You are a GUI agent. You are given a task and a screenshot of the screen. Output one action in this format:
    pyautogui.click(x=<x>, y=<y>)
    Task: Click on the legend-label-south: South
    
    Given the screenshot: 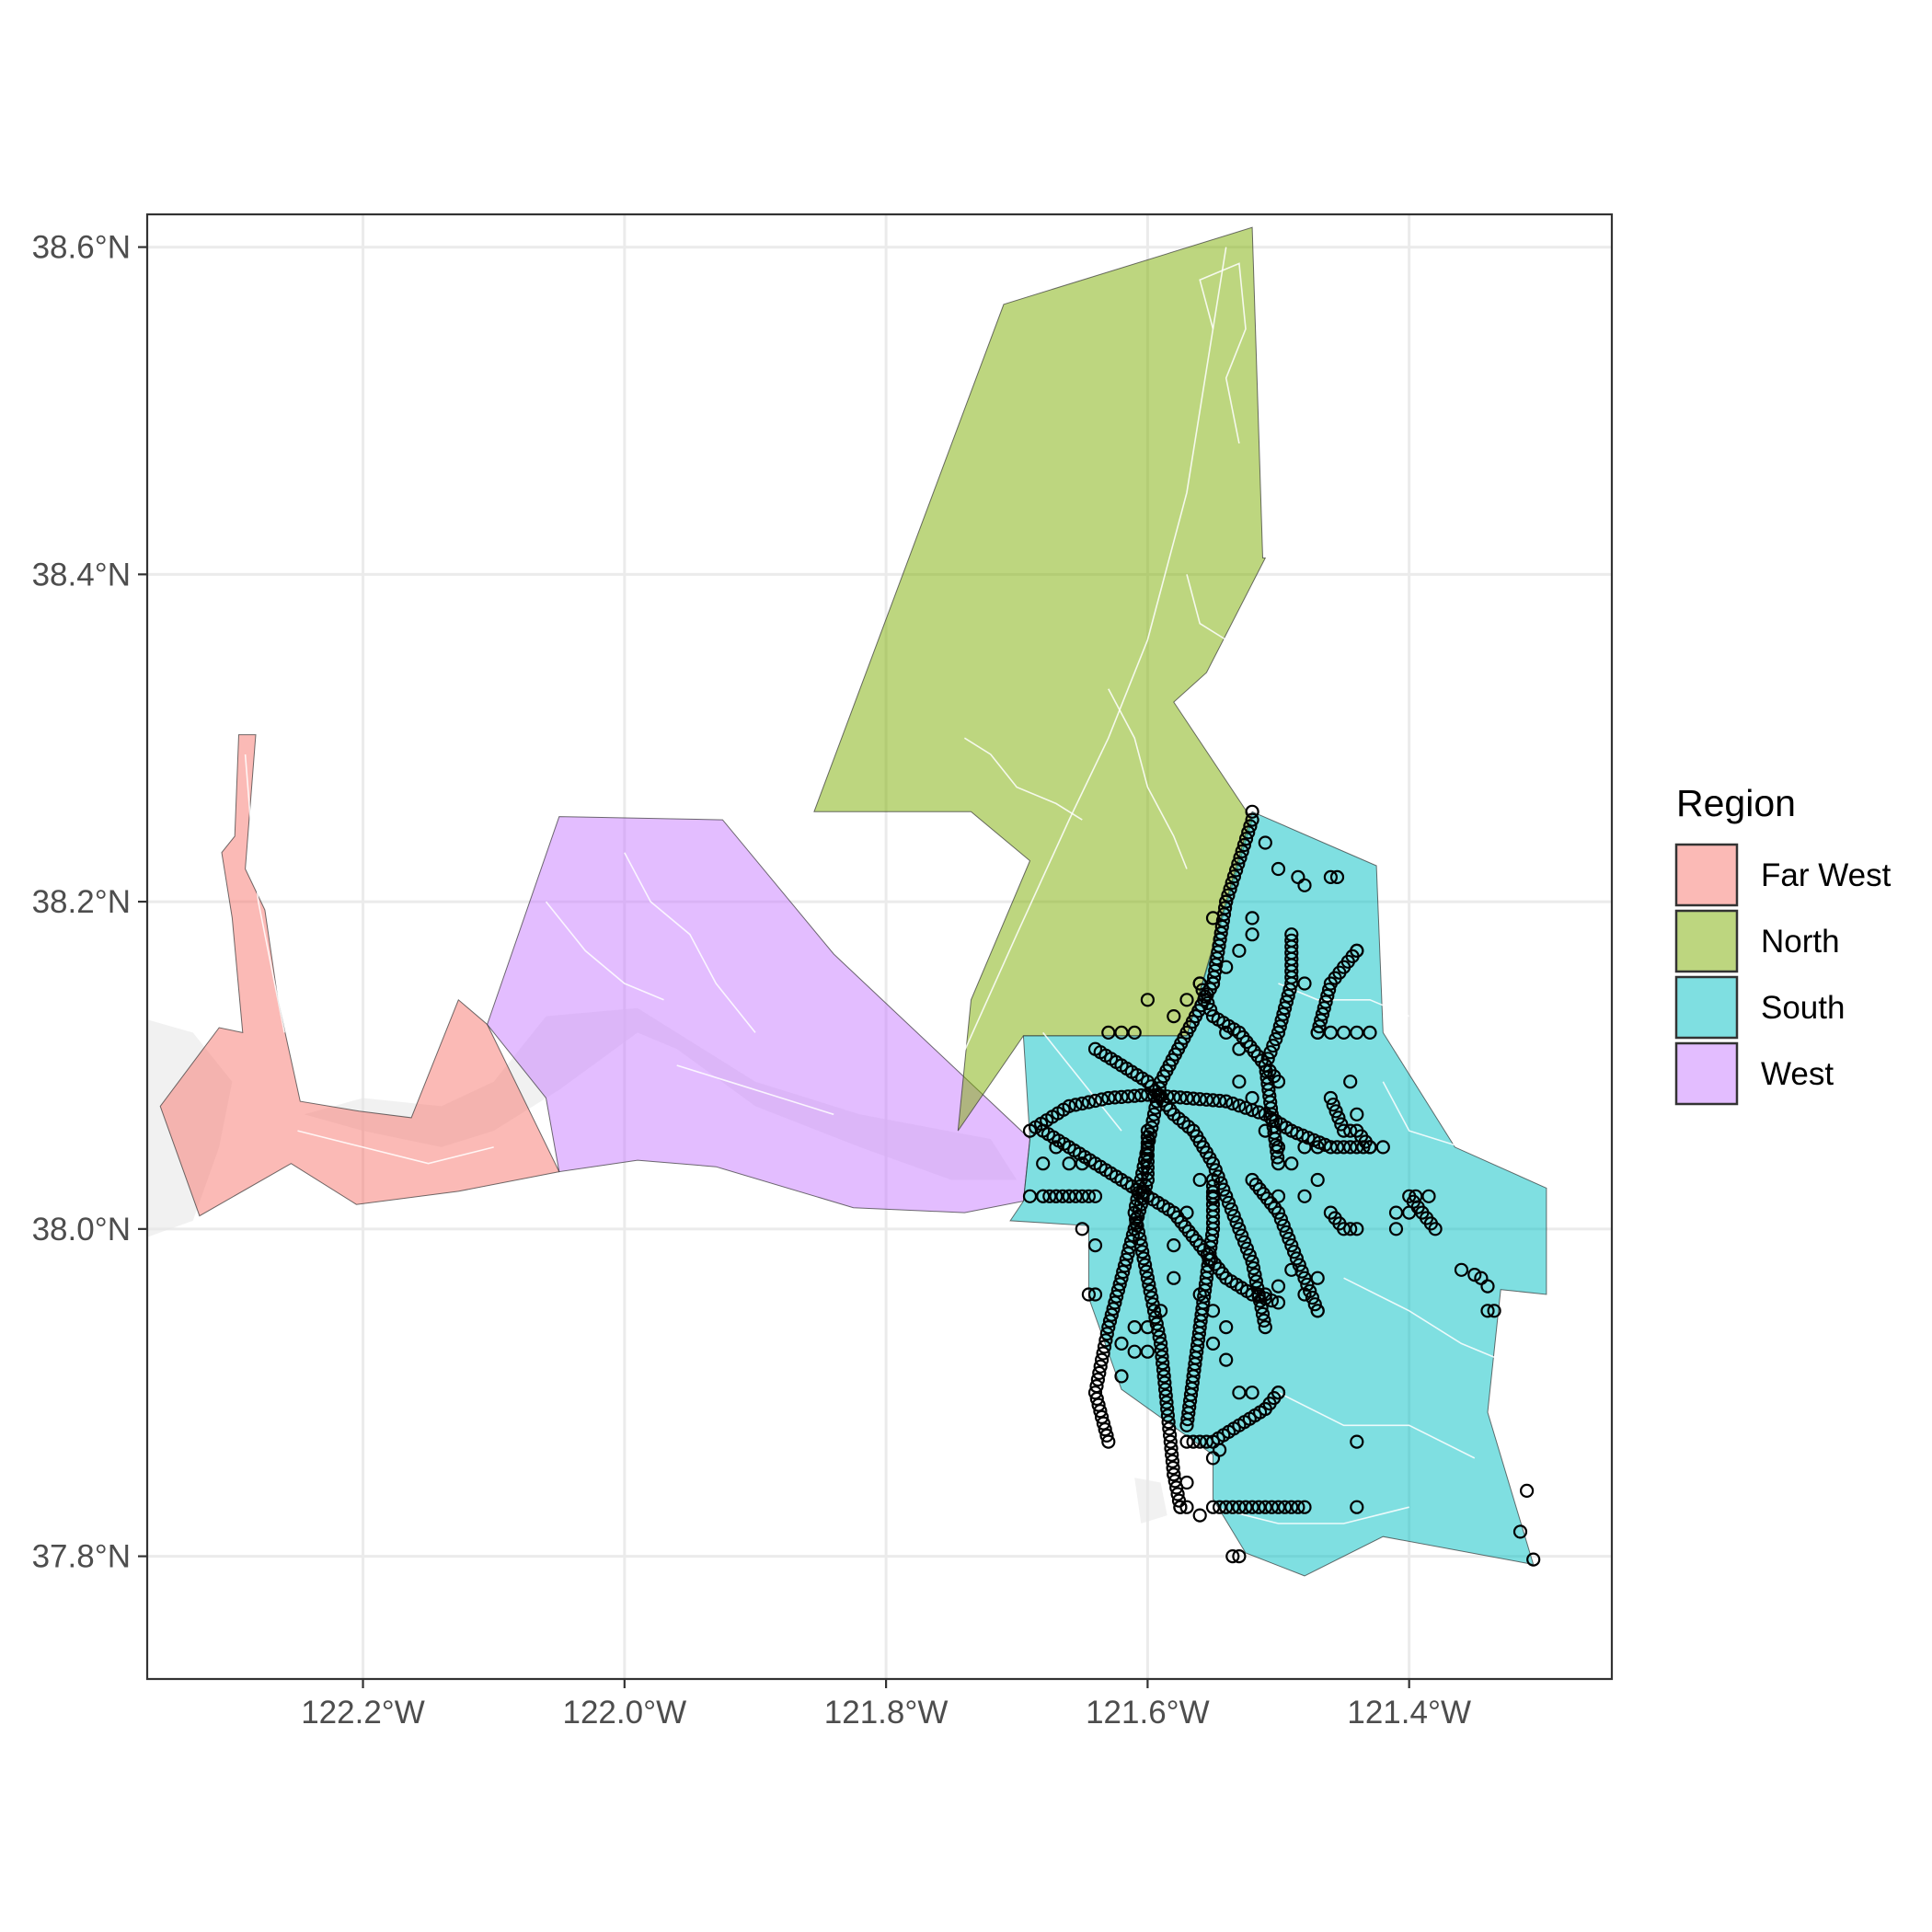 What is the action you would take?
    pyautogui.click(x=1803, y=1008)
    